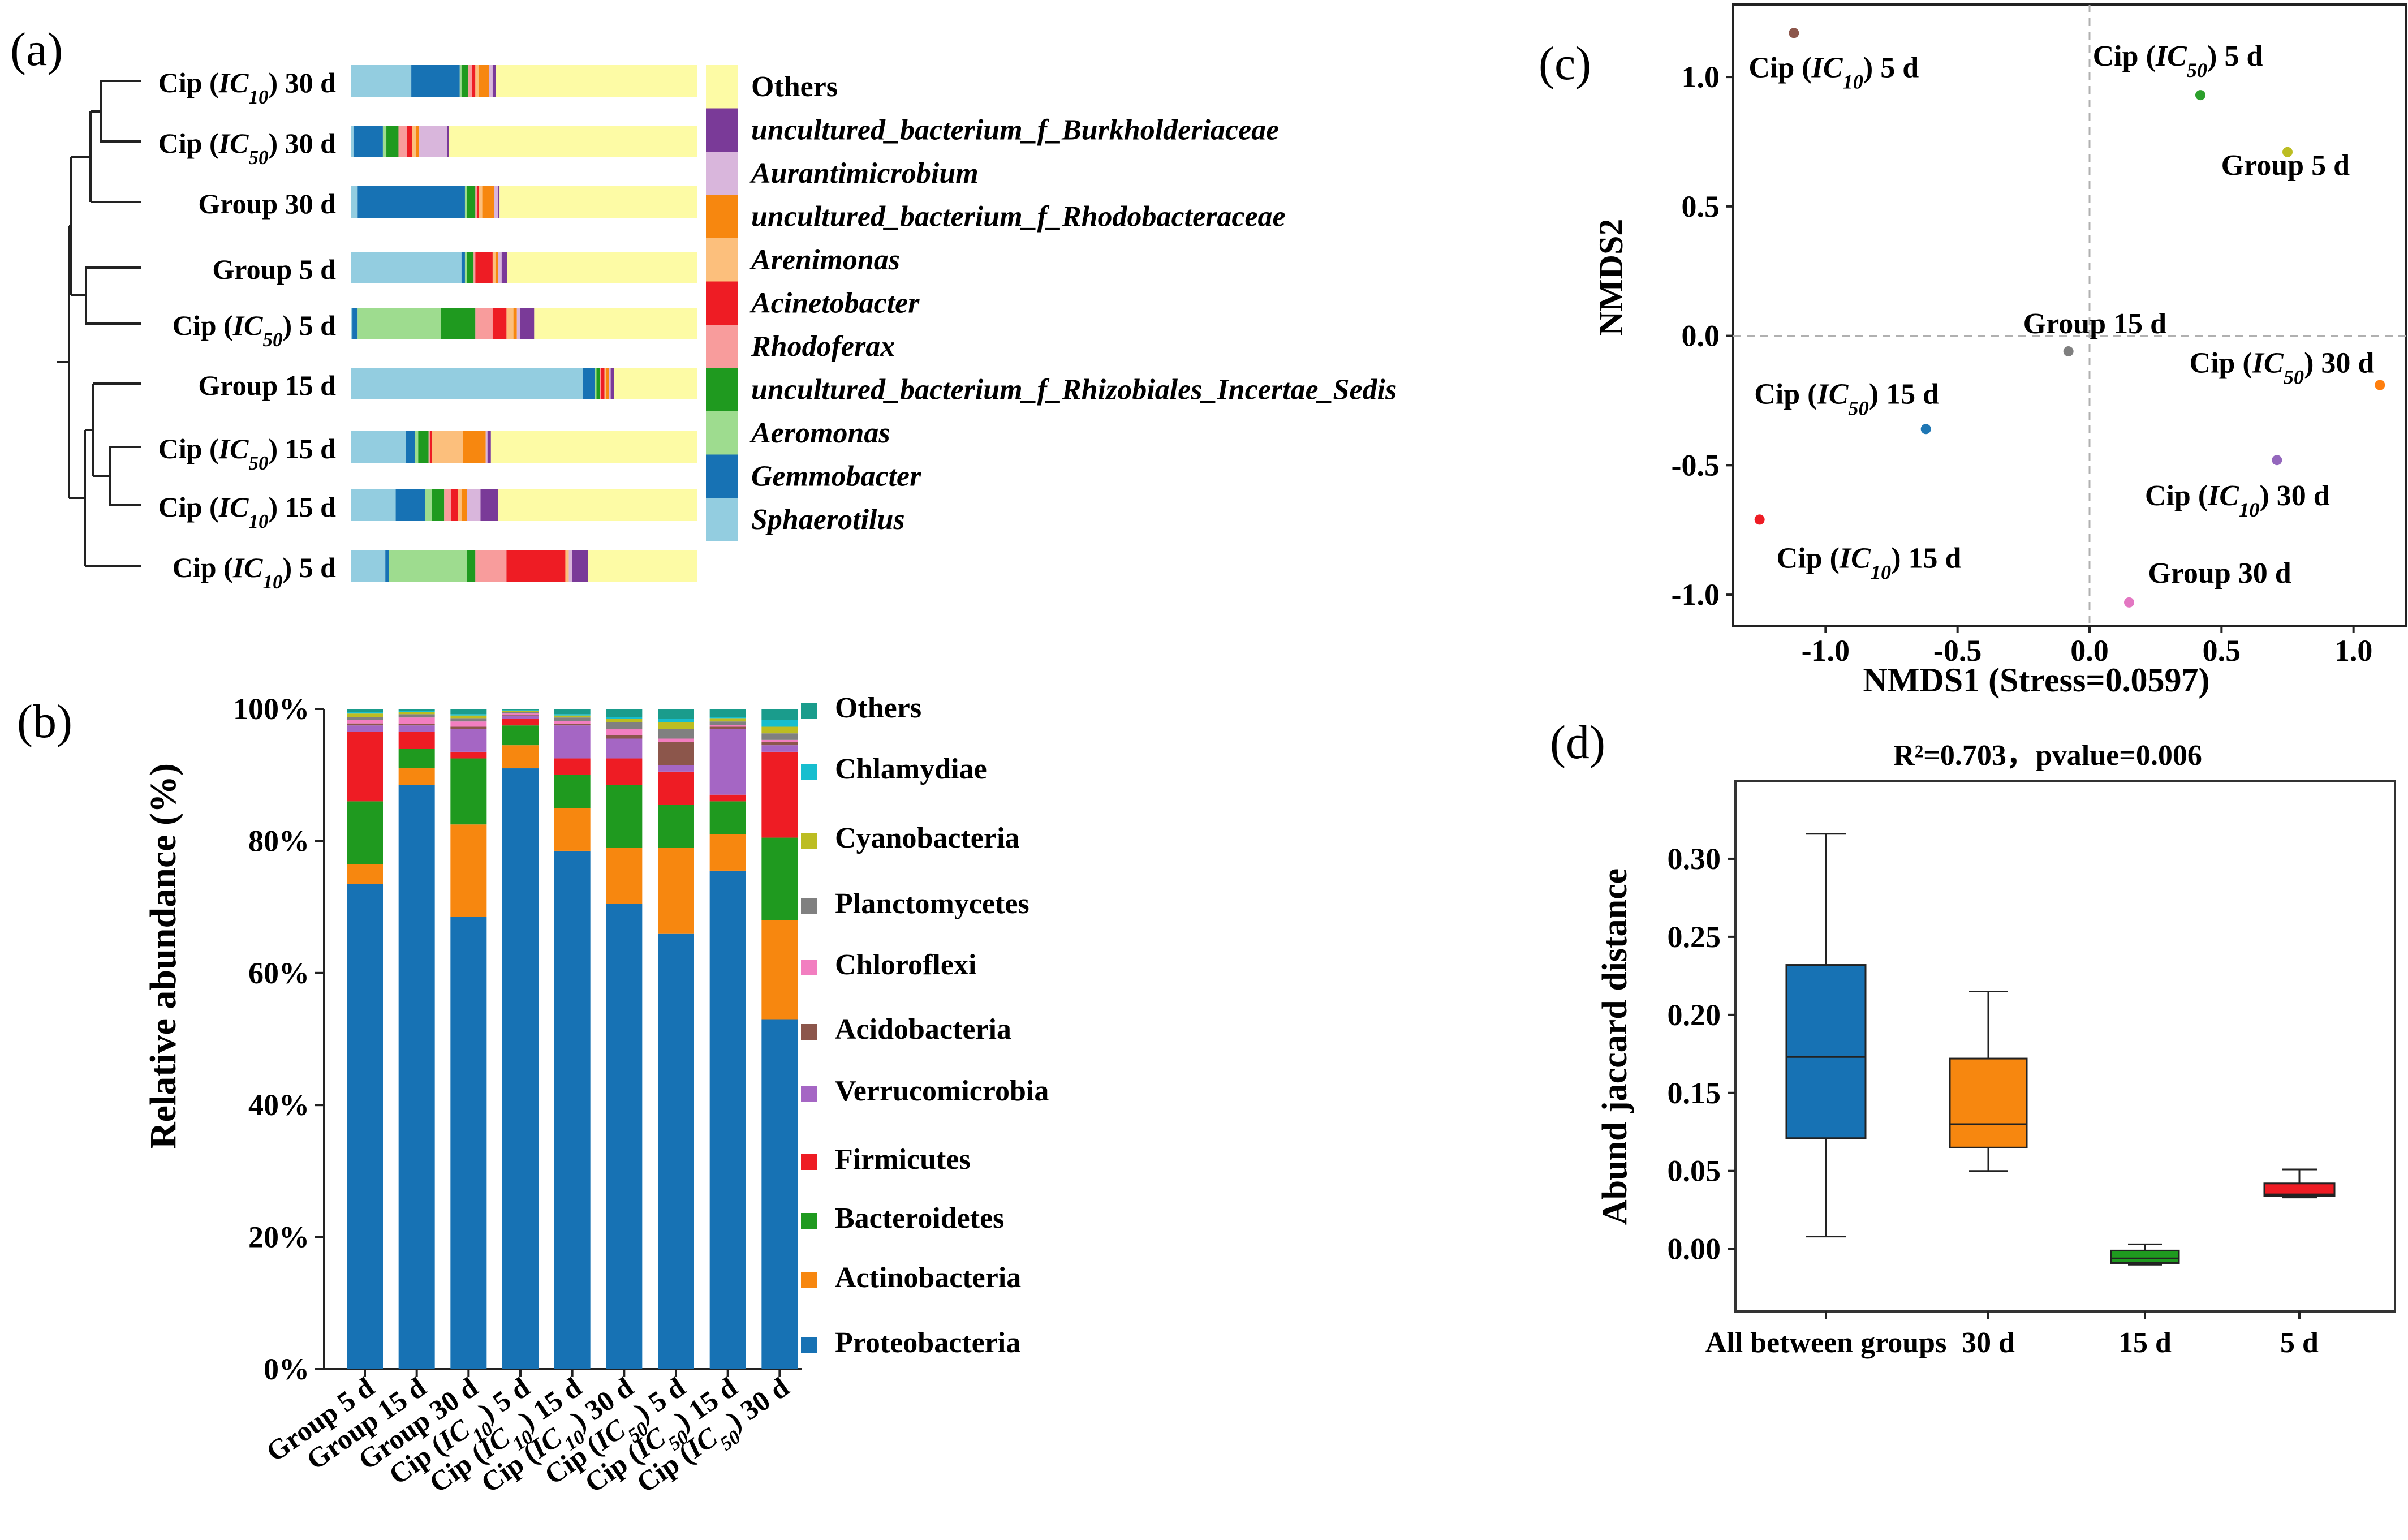  I want to click on genus-legend-item: Others, so click(772, 87).